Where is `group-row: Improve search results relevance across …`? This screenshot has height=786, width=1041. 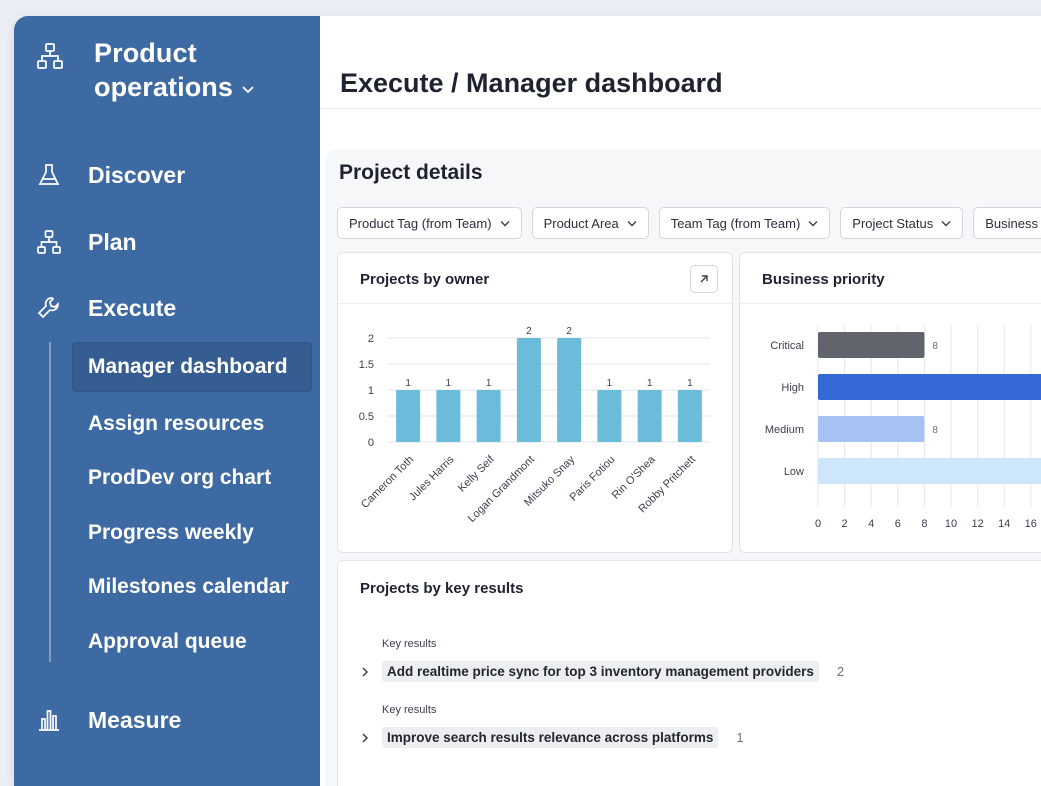 group-row: Improve search results relevance across … is located at coordinates (552, 737).